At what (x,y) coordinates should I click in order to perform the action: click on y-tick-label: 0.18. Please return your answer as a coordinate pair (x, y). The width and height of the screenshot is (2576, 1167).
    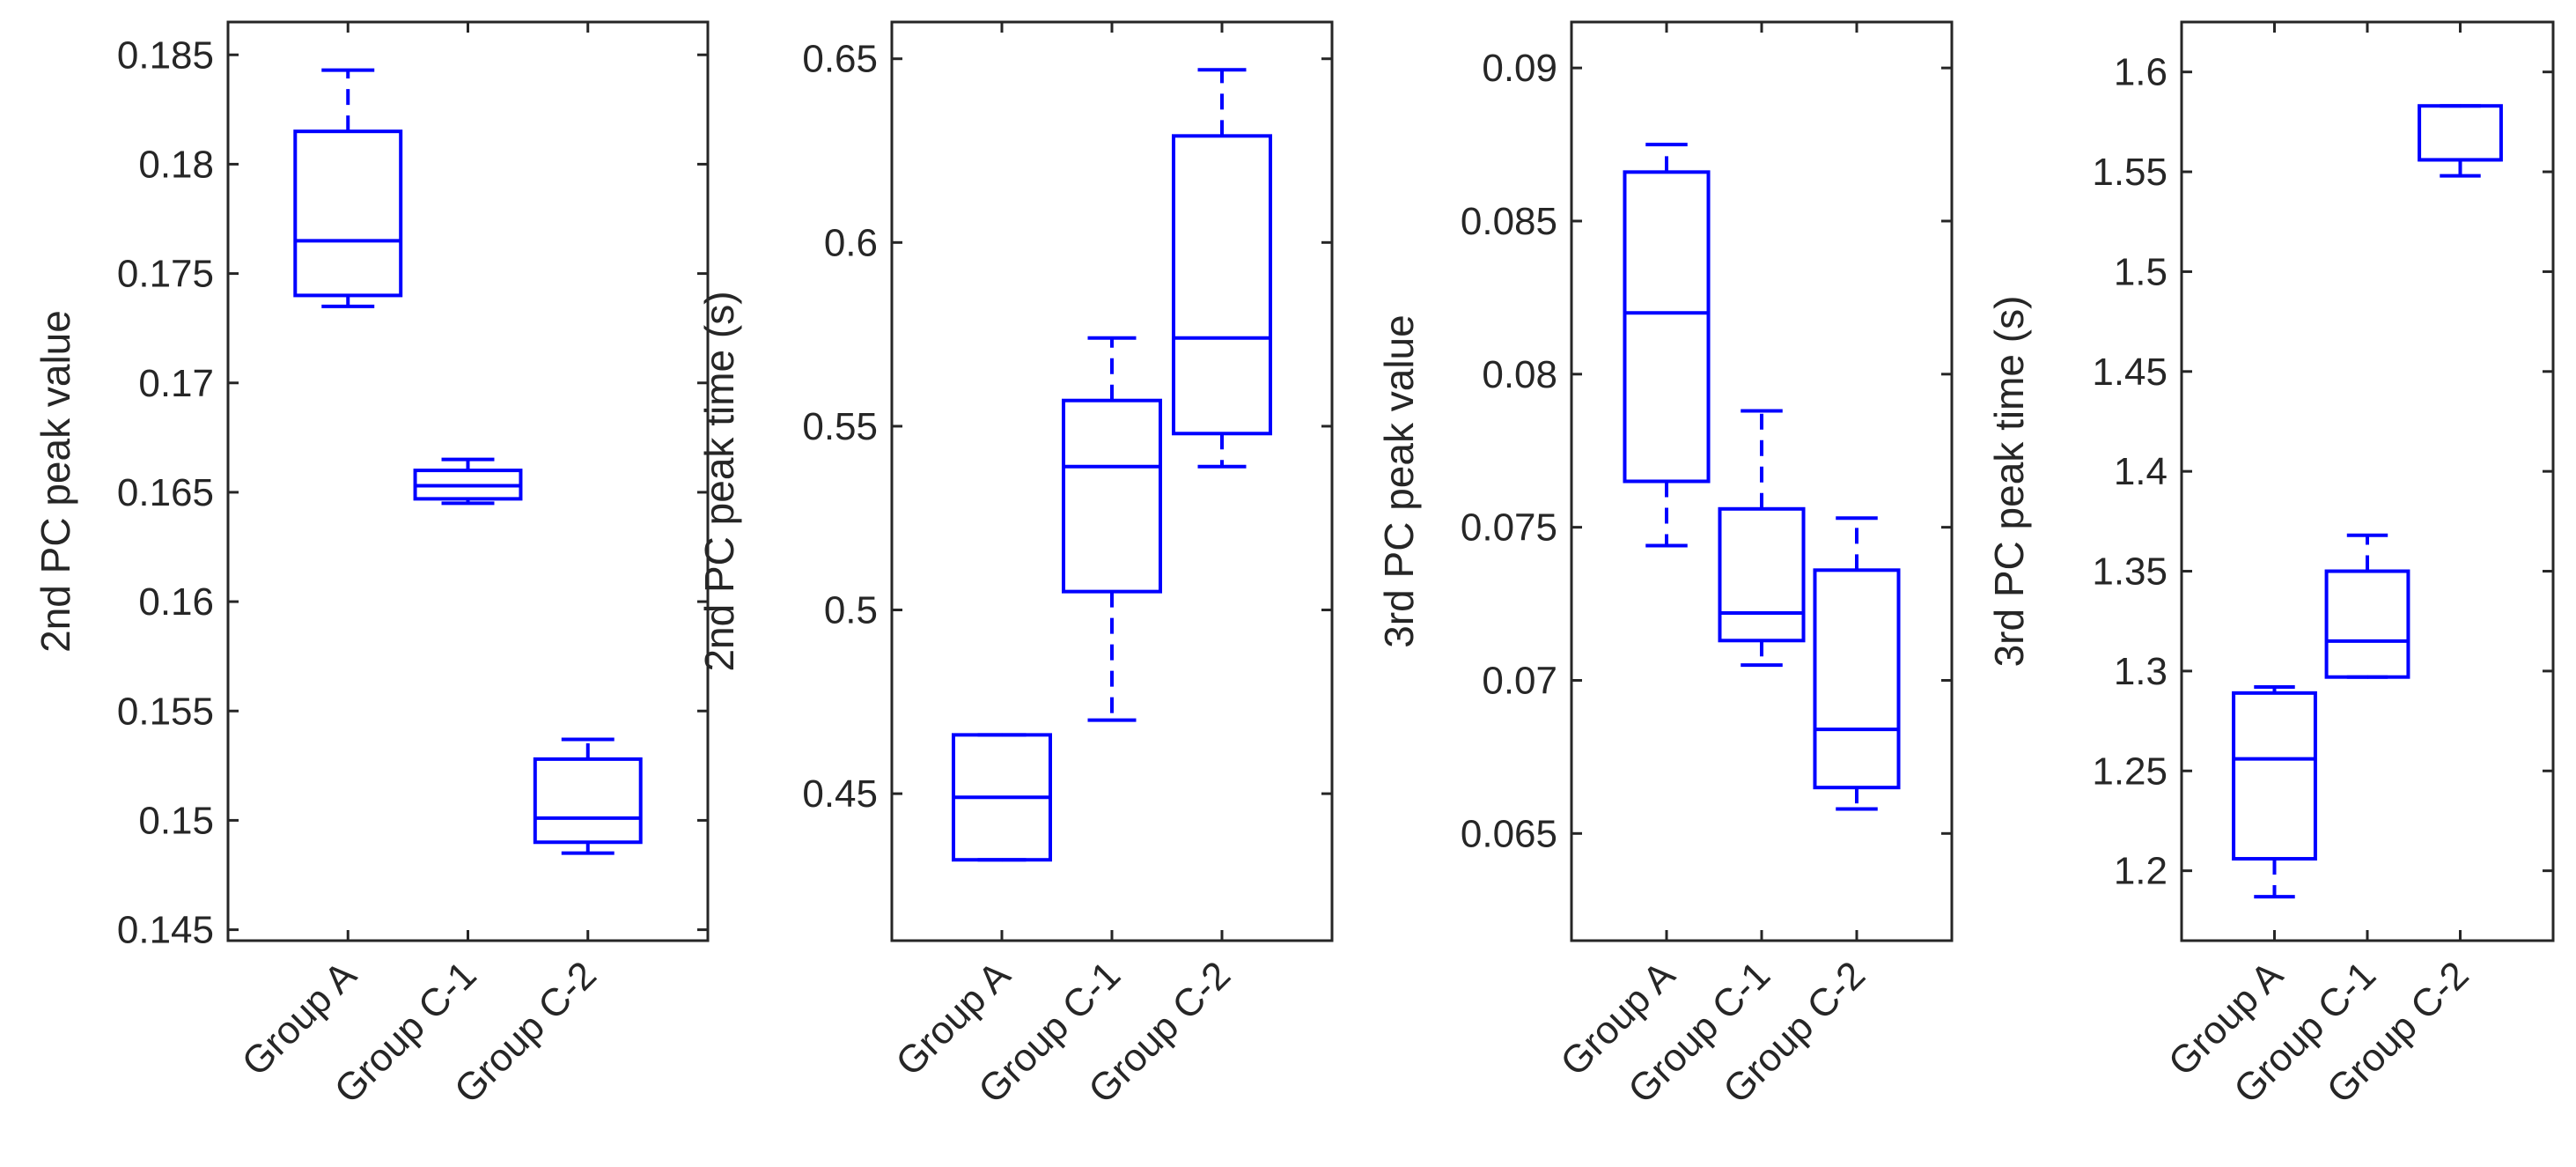
    Looking at the image, I should click on (176, 165).